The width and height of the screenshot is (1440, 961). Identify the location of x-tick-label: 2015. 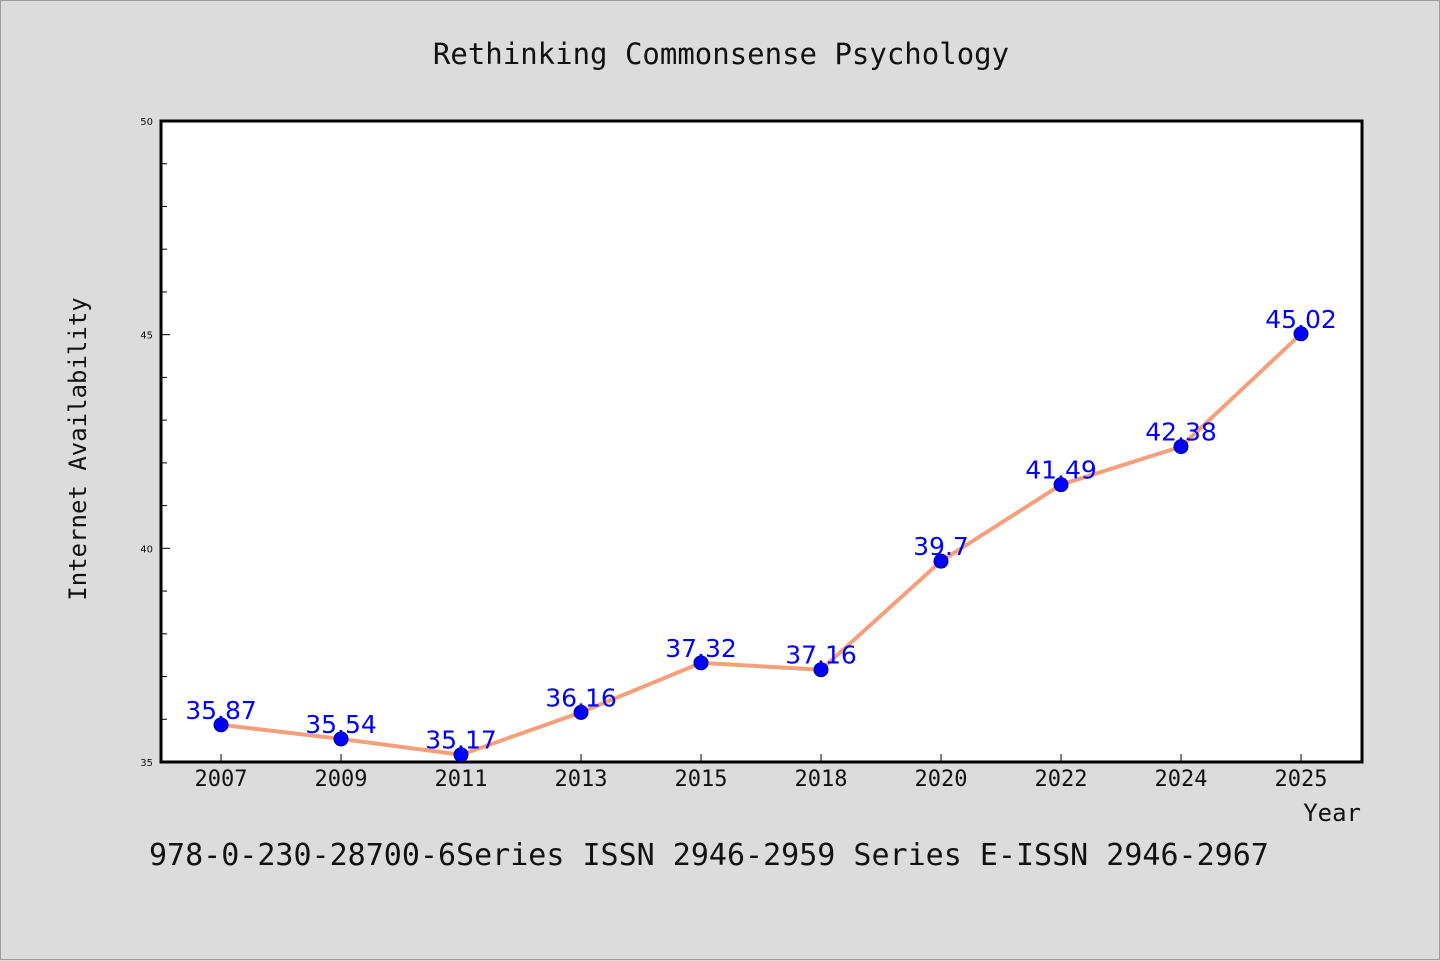
(701, 779).